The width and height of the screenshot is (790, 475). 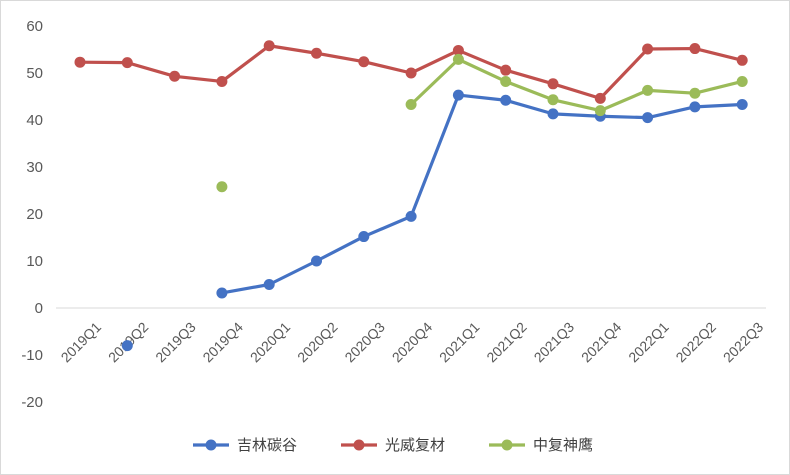 What do you see at coordinates (412, 342) in the screenshot?
I see `x-tick-label: 2020Q4` at bounding box center [412, 342].